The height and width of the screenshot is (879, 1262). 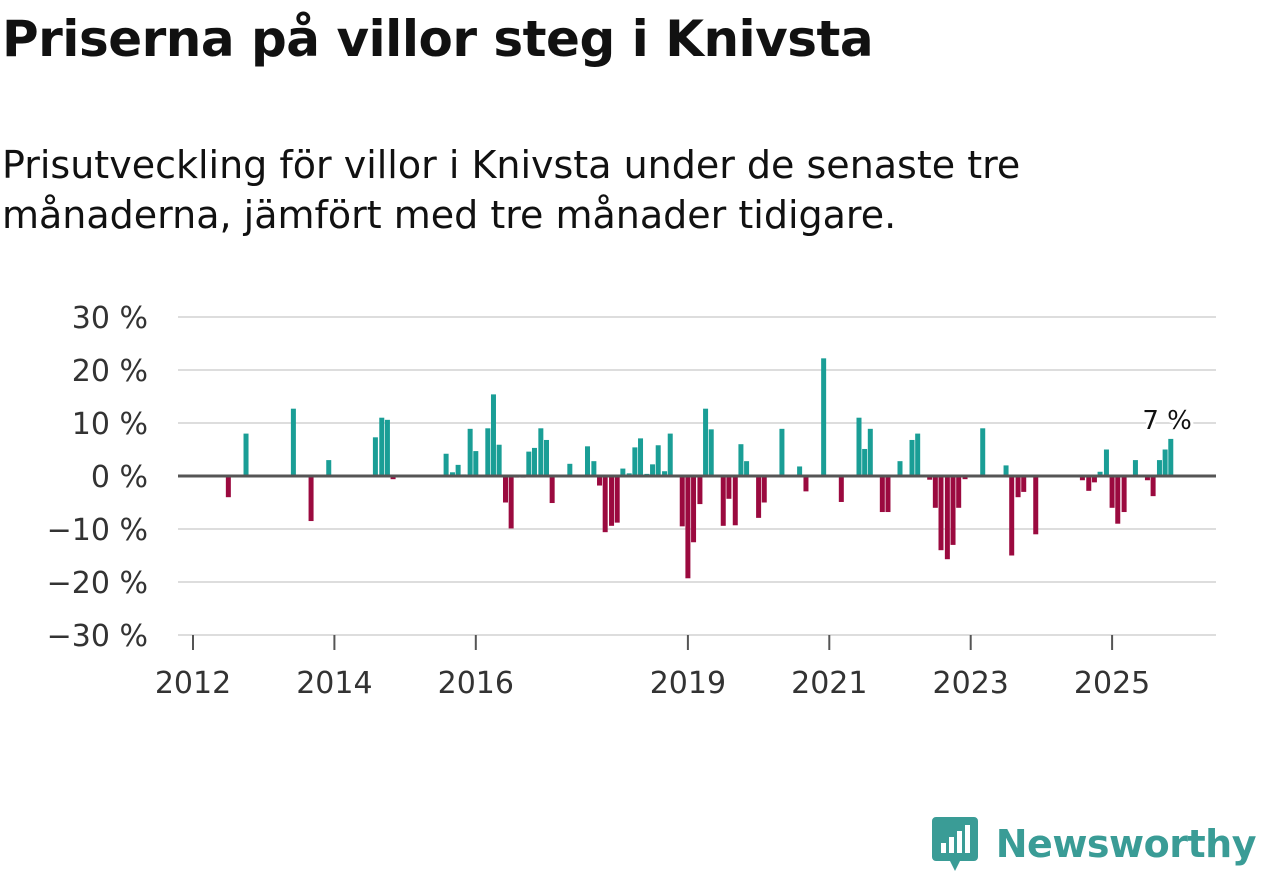 I want to click on x-tick-label: 2019, so click(x=688, y=683).